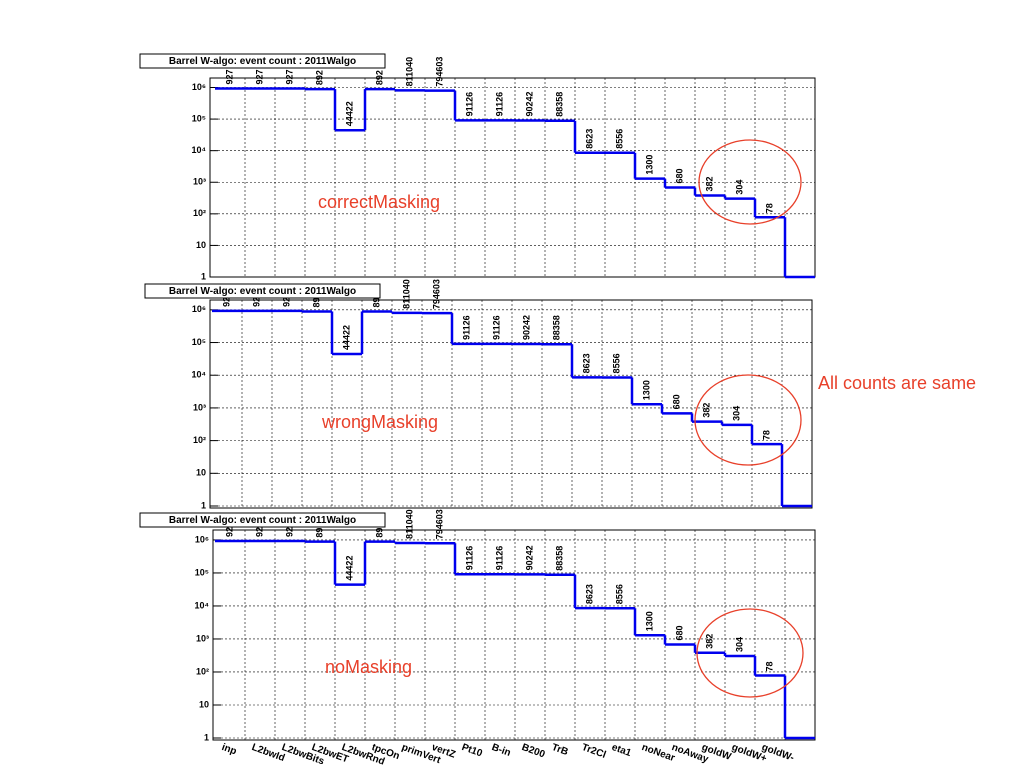 This screenshot has width=1024, height=768. What do you see at coordinates (379, 422) in the screenshot?
I see `annotation: wrongMasking` at bounding box center [379, 422].